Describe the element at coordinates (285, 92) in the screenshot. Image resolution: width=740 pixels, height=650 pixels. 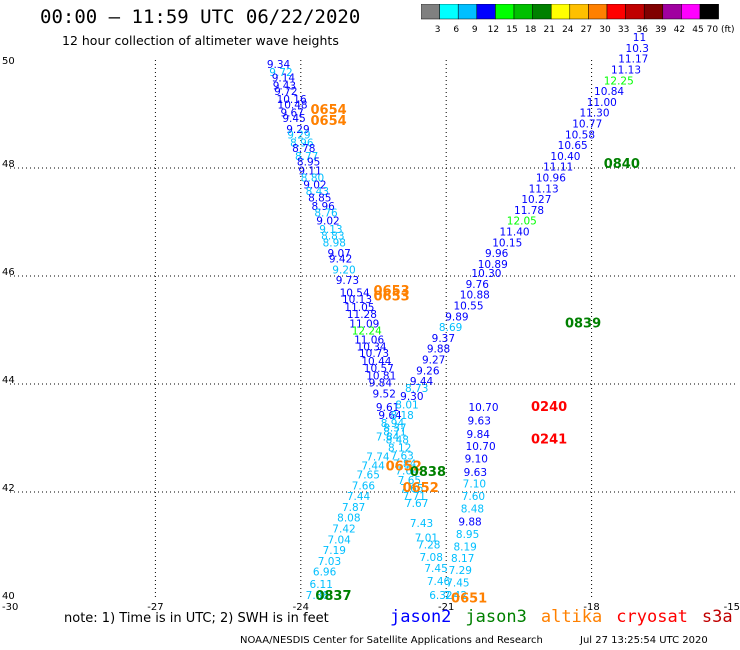
I see `wave-height-value: 9.72` at that location.